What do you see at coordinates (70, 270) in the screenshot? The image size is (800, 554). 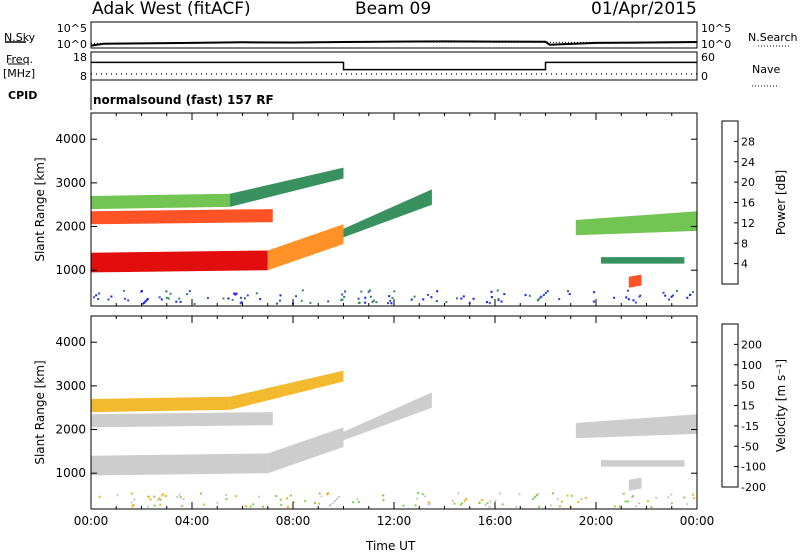 I see `power-ytick-label: 1000` at bounding box center [70, 270].